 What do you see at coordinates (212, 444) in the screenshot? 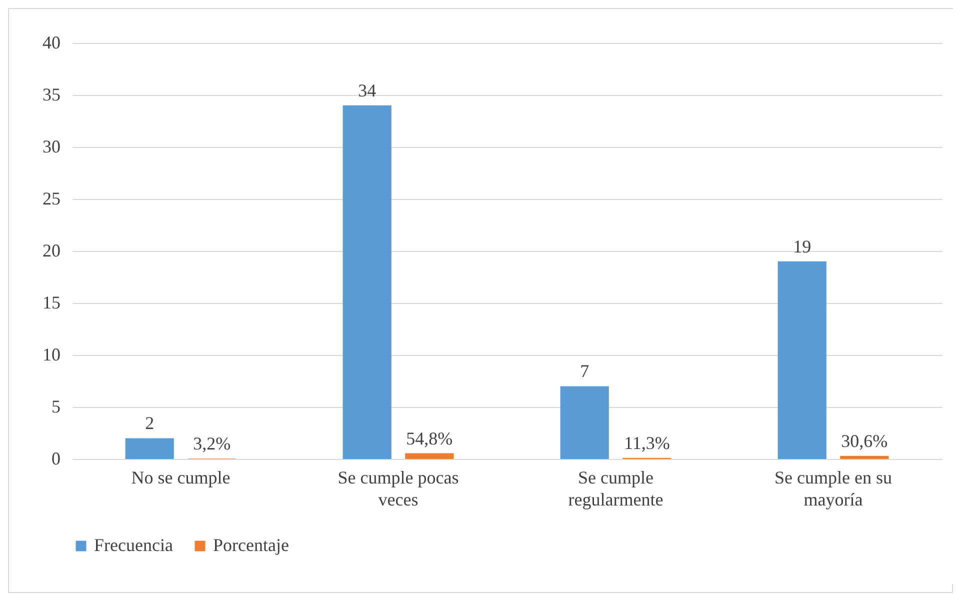
I see `data-label: 3,2%` at bounding box center [212, 444].